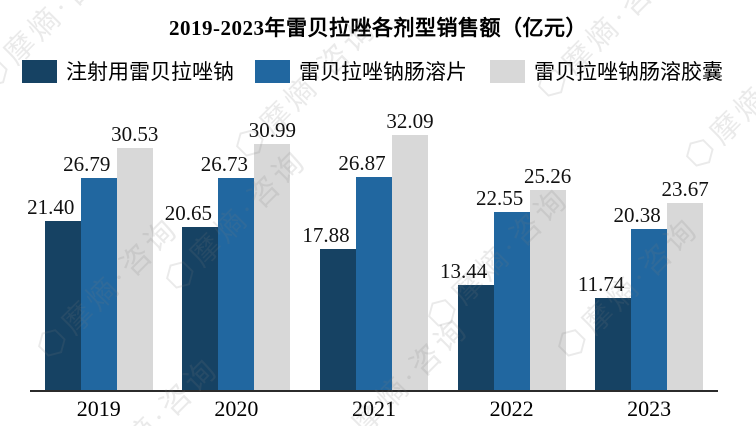 Image resolution: width=756 pixels, height=426 pixels. What do you see at coordinates (383, 72) in the screenshot?
I see `legend-label-tablet: 雷贝拉唑钠肠溶片` at bounding box center [383, 72].